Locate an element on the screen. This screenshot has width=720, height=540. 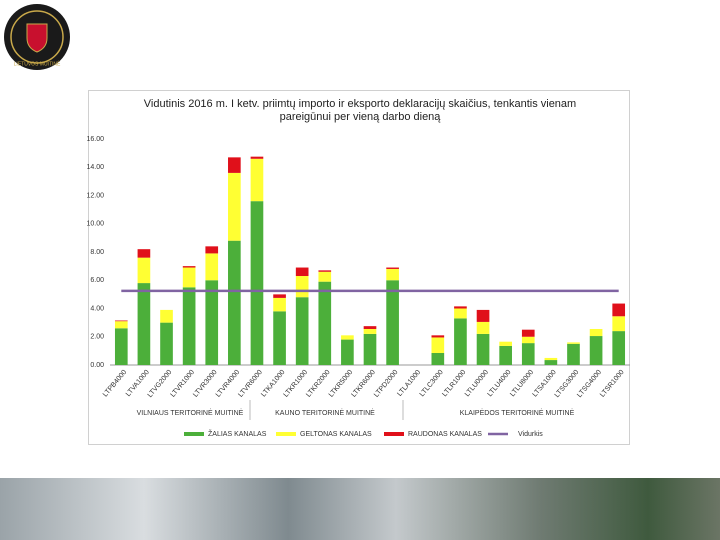
legend-label: GELTONAS KANALAS is located at coordinates (336, 434).